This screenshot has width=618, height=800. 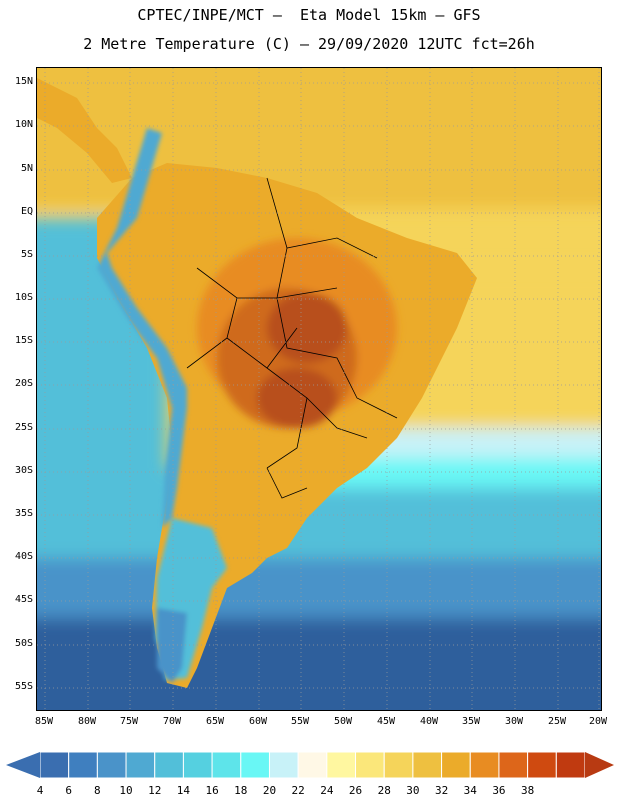 I want to click on lat-label: 20S, so click(x=23, y=383).